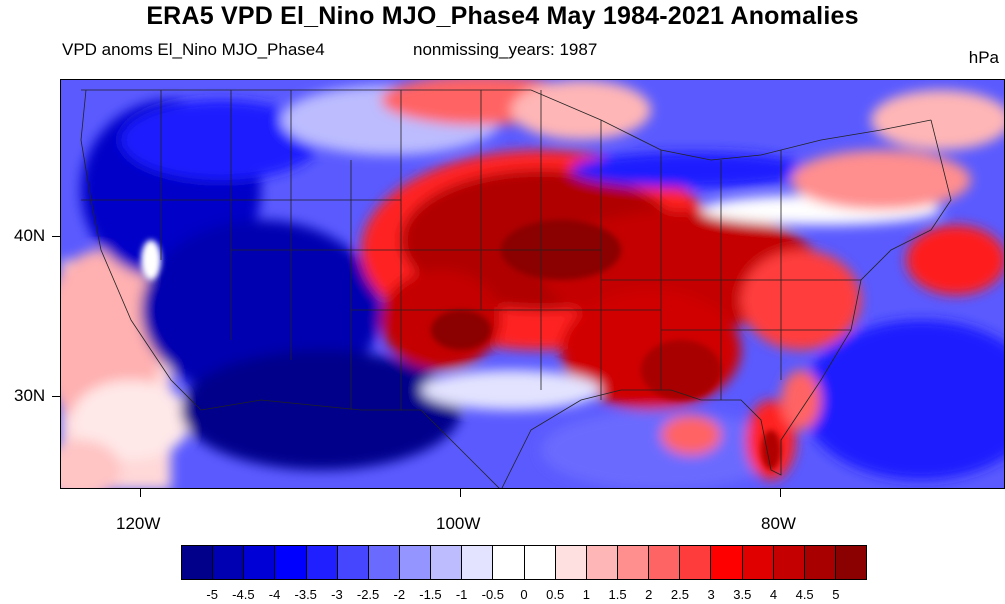 This screenshot has height=604, width=1005. What do you see at coordinates (778, 523) in the screenshot?
I see `lon-label-80w: 80W` at bounding box center [778, 523].